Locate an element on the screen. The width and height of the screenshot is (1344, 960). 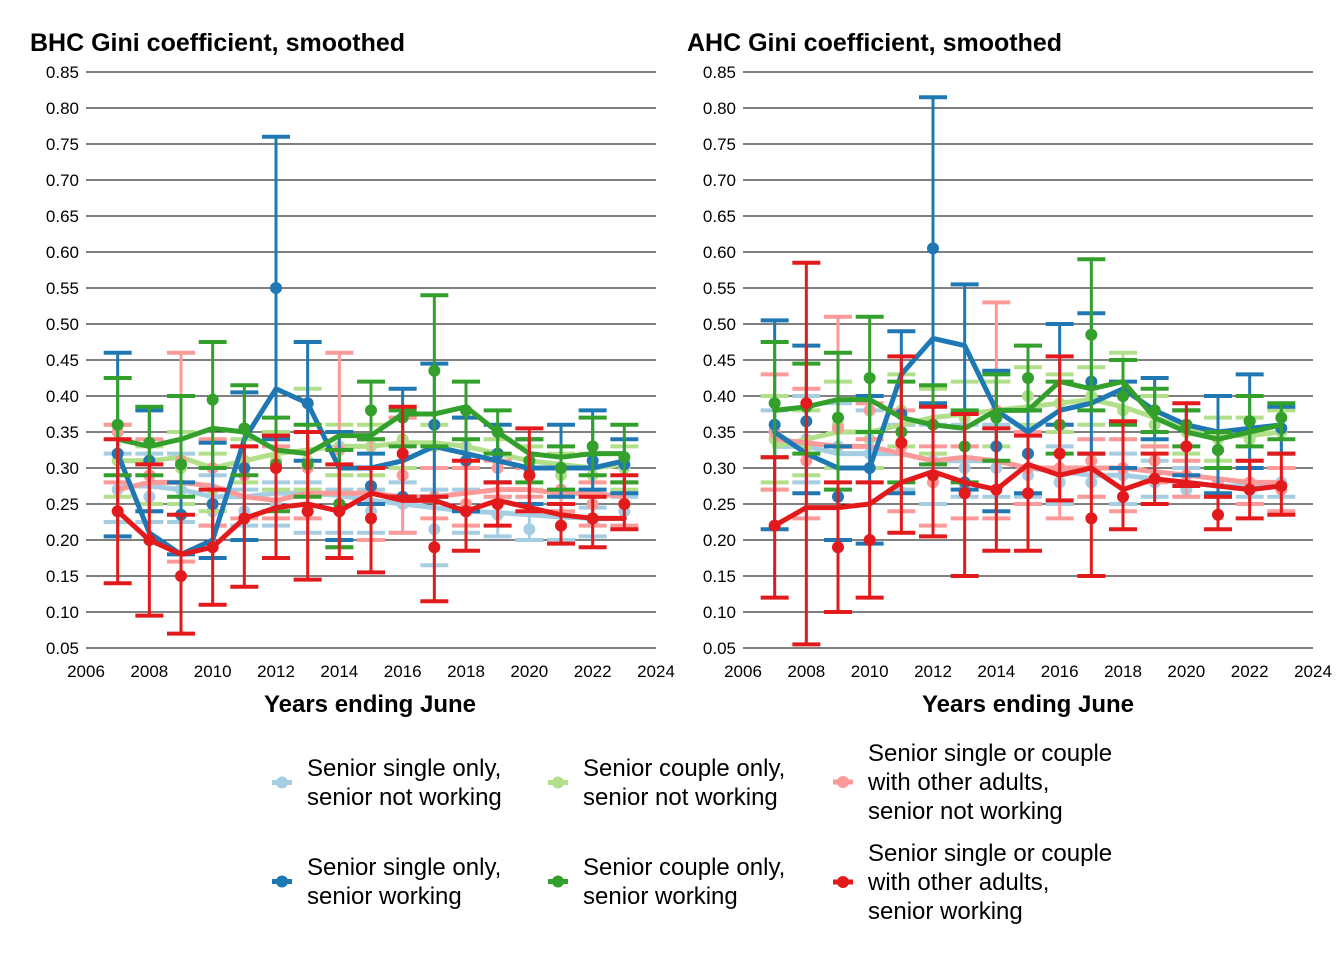
ahc-y-tick-label: 0.75 is located at coordinates (719, 144).